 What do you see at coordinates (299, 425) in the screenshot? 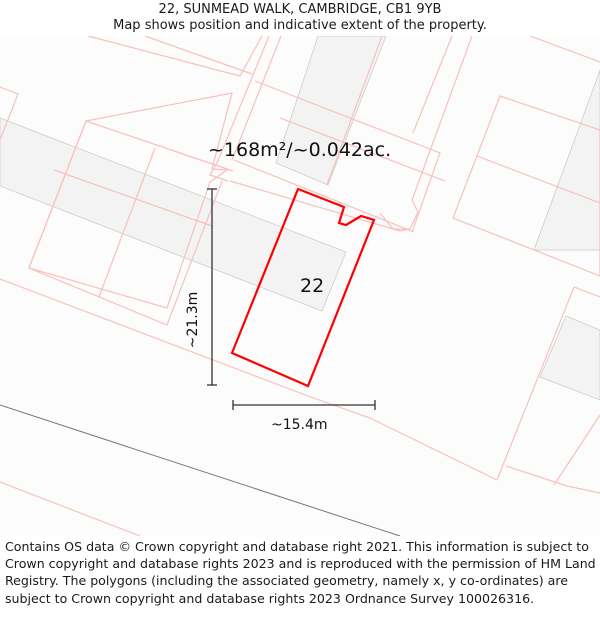
I see `width-dimension-label: ~15.4m` at bounding box center [299, 425].